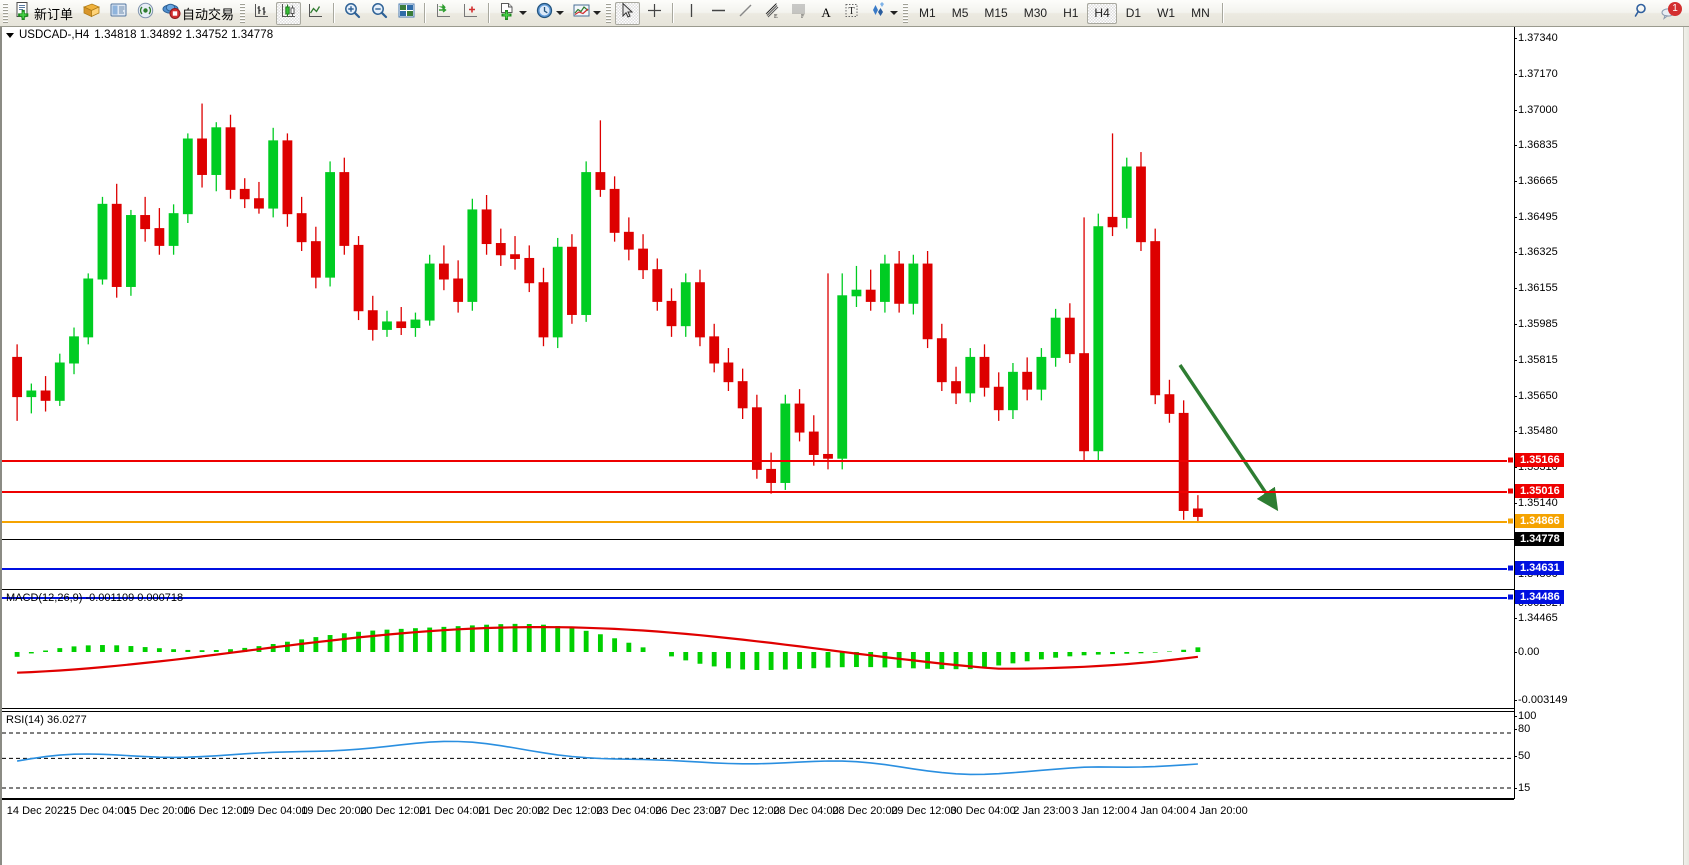 The height and width of the screenshot is (865, 1689). I want to click on level-line-current-price, so click(758, 539).